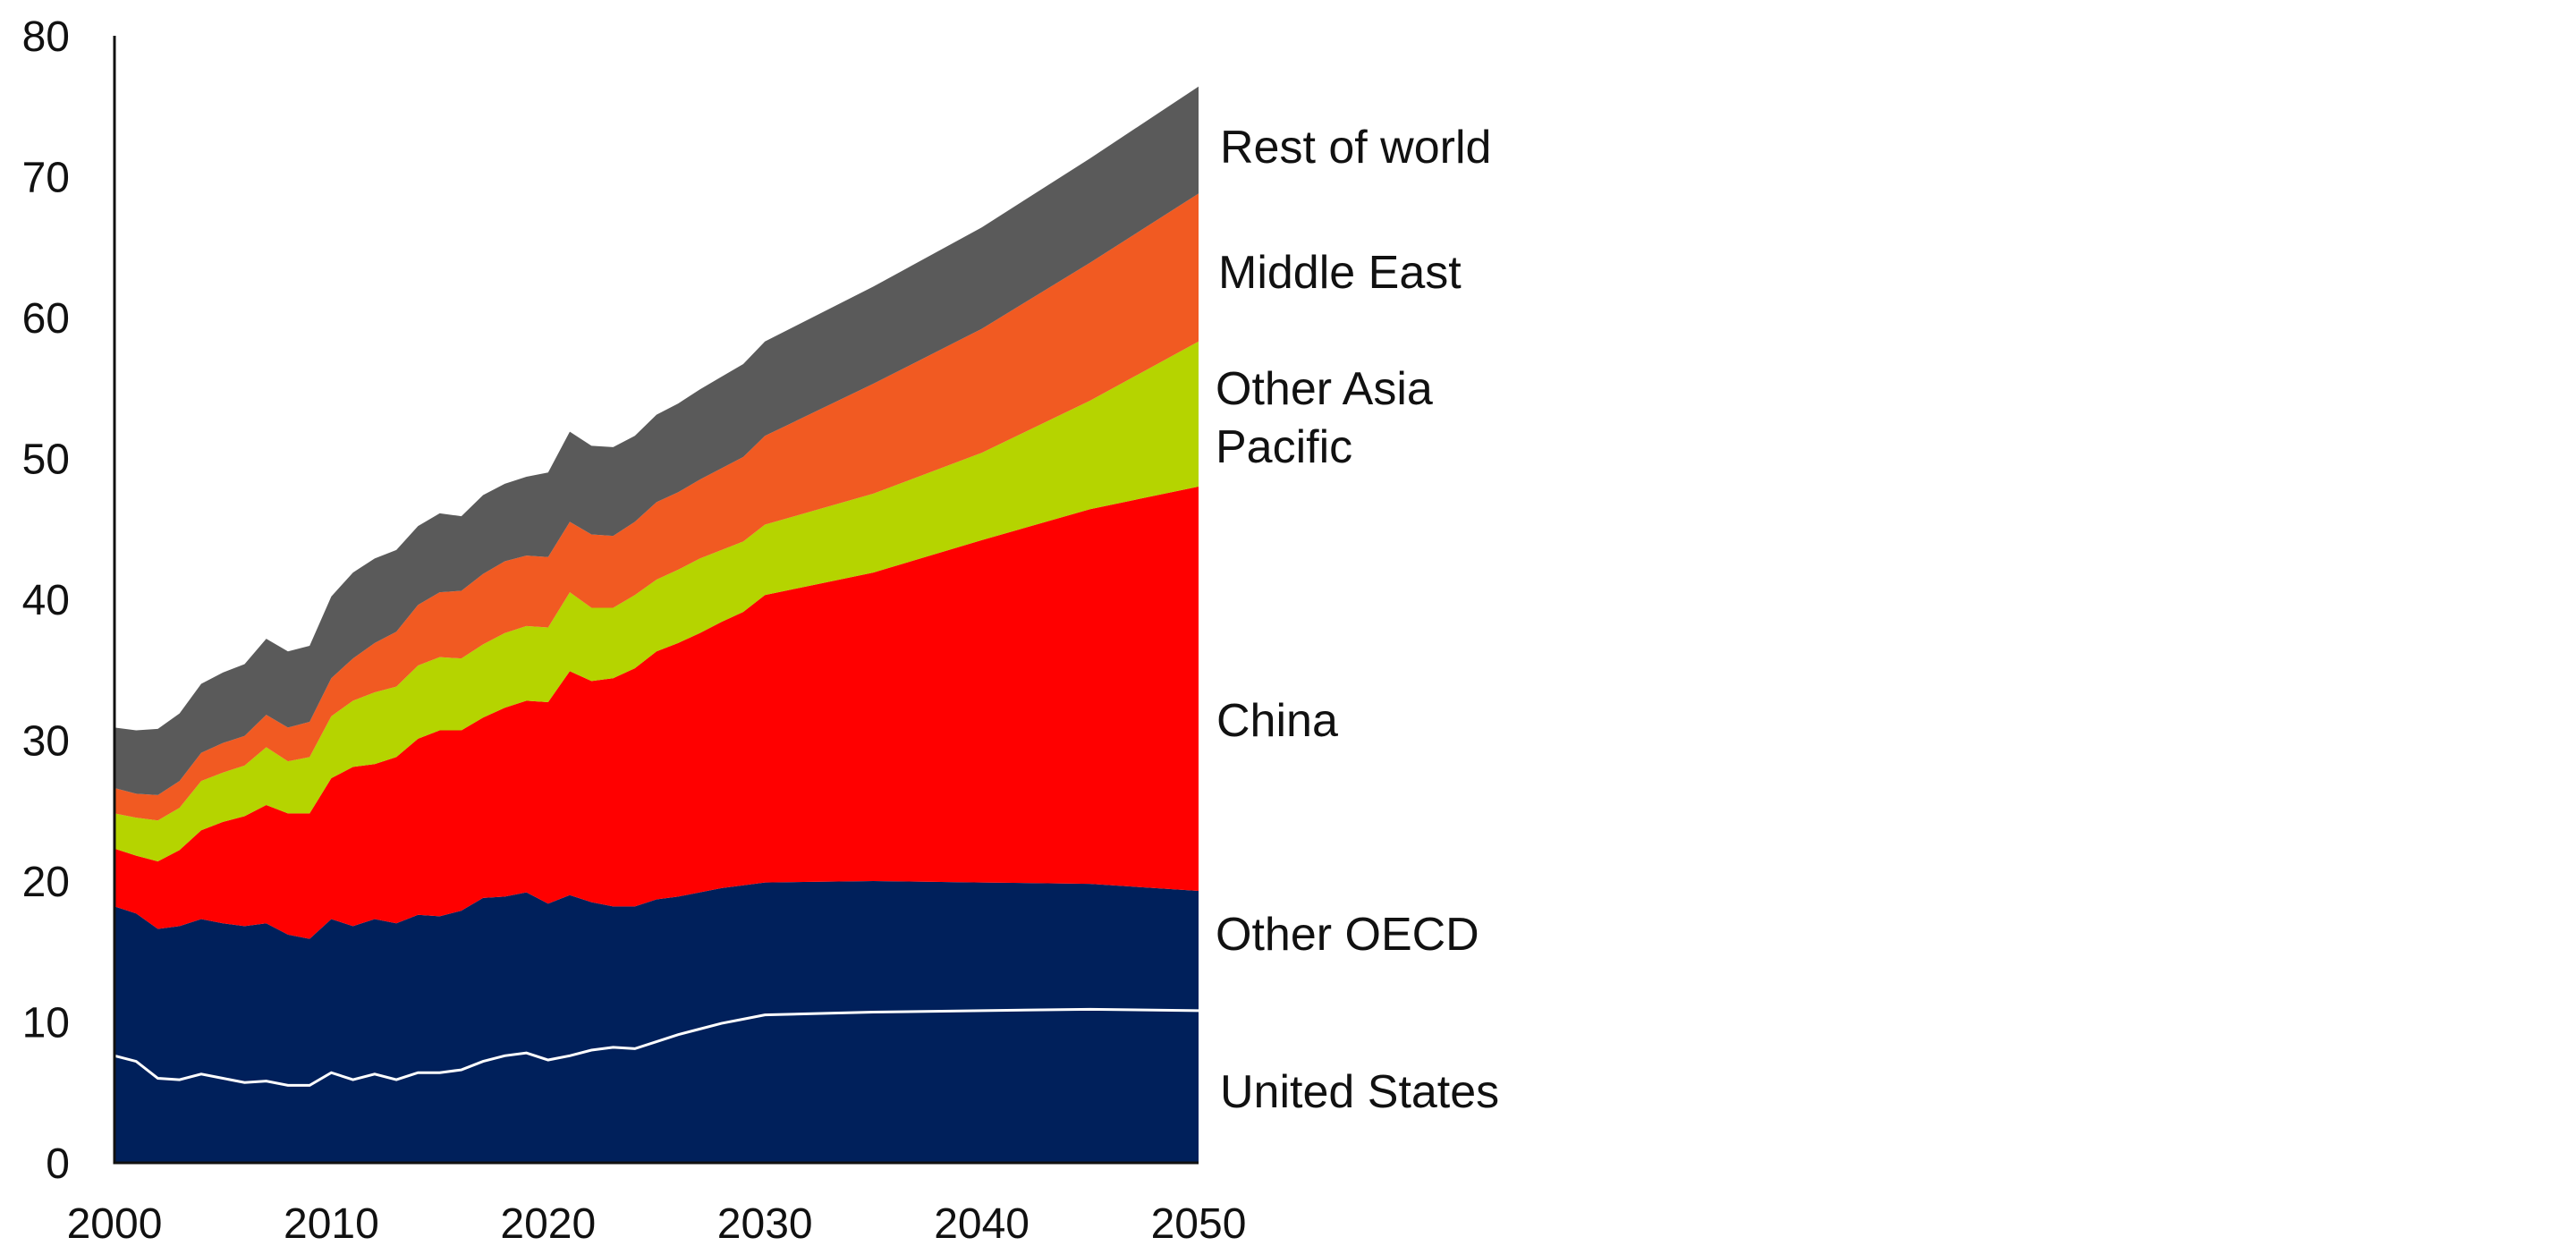 The height and width of the screenshot is (1246, 2576). I want to click on y-tick-label: 20, so click(46, 882).